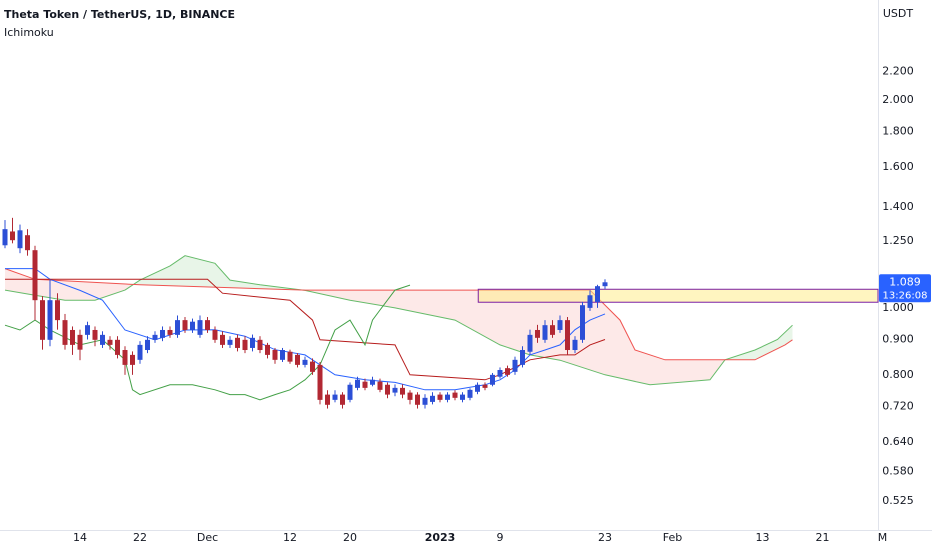 This screenshot has height=550, width=932. Describe the element at coordinates (763, 537) in the screenshot. I see `x-tick-label: 13` at that location.